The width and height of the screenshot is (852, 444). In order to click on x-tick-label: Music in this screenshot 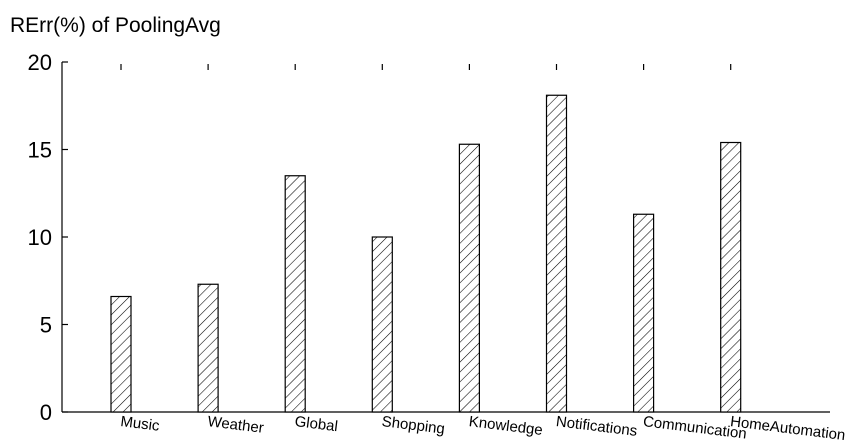, I will do `click(140, 424)`.